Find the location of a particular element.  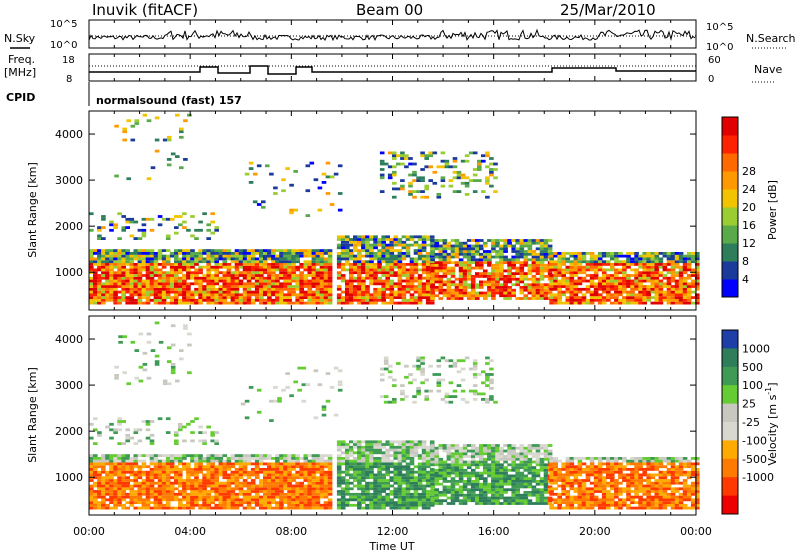

range-tick-label: 4000 is located at coordinates (69, 134).